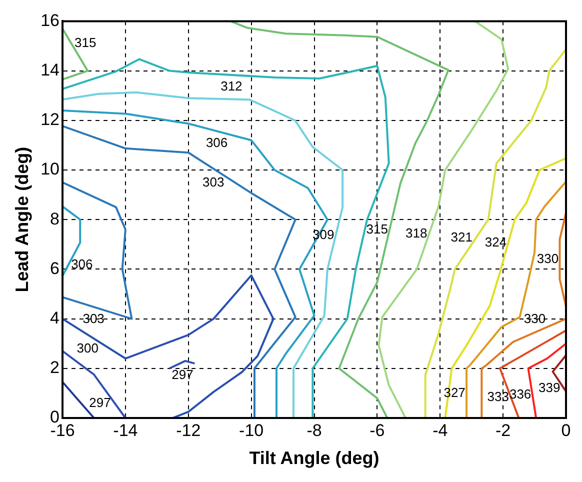 This screenshot has width=582, height=482. Describe the element at coordinates (22, 219) in the screenshot. I see `y-axis-title: Lead Angle (deg)` at that location.